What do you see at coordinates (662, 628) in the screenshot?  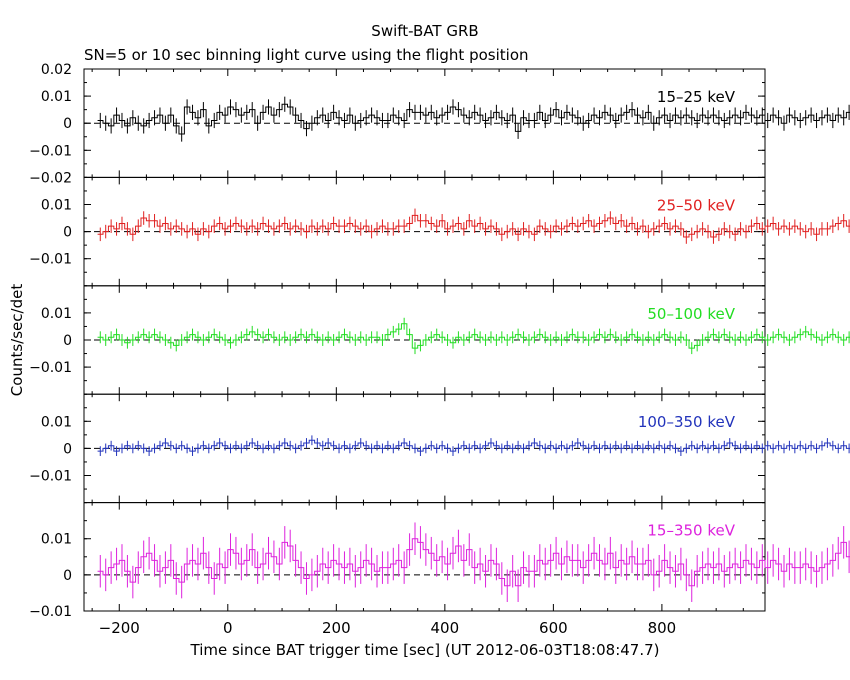 I see `x-tick-label: 800` at bounding box center [662, 628].